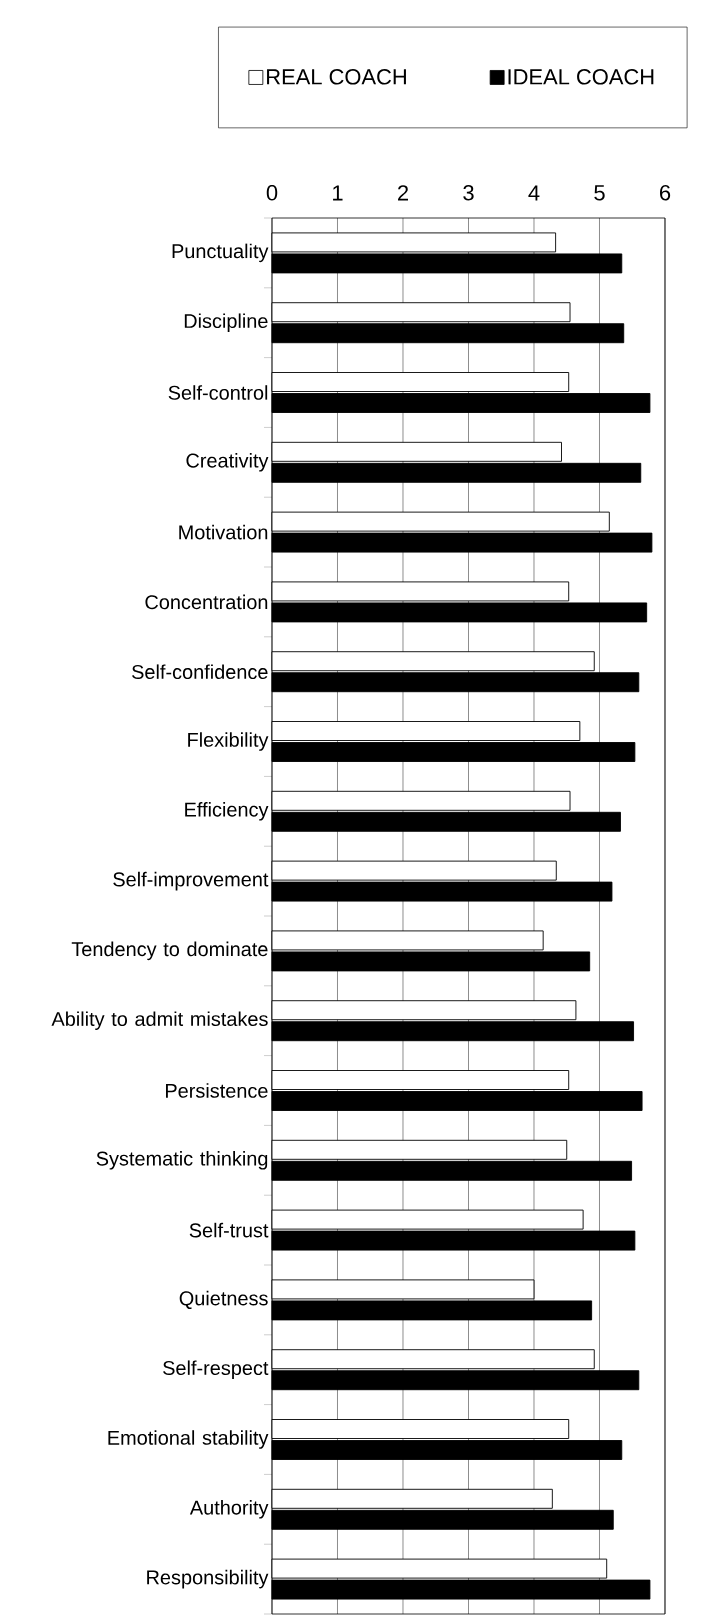  What do you see at coordinates (188, 1439) in the screenshot?
I see `y-tick-label: Emotional stability` at bounding box center [188, 1439].